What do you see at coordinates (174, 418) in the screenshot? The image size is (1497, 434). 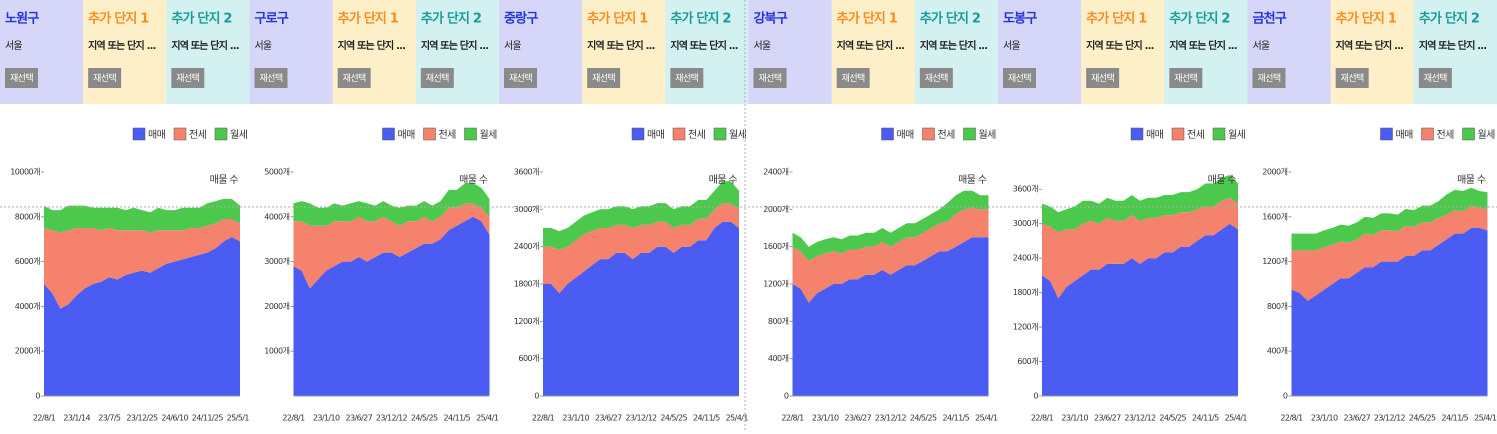 I see `x-tick-label: 24/6/10` at bounding box center [174, 418].